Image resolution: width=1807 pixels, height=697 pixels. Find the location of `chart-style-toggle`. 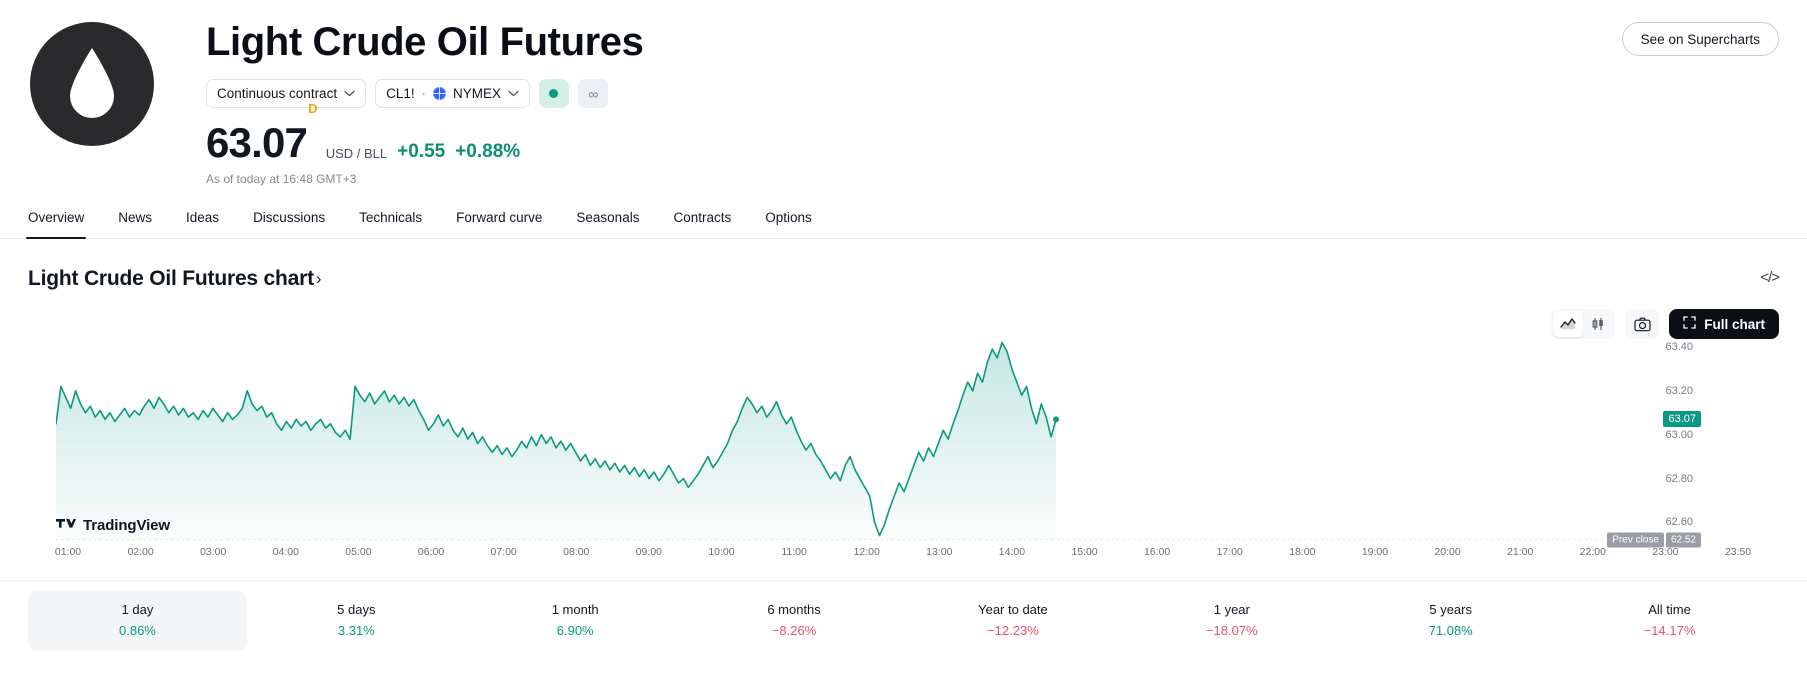

chart-style-toggle is located at coordinates (1583, 324).